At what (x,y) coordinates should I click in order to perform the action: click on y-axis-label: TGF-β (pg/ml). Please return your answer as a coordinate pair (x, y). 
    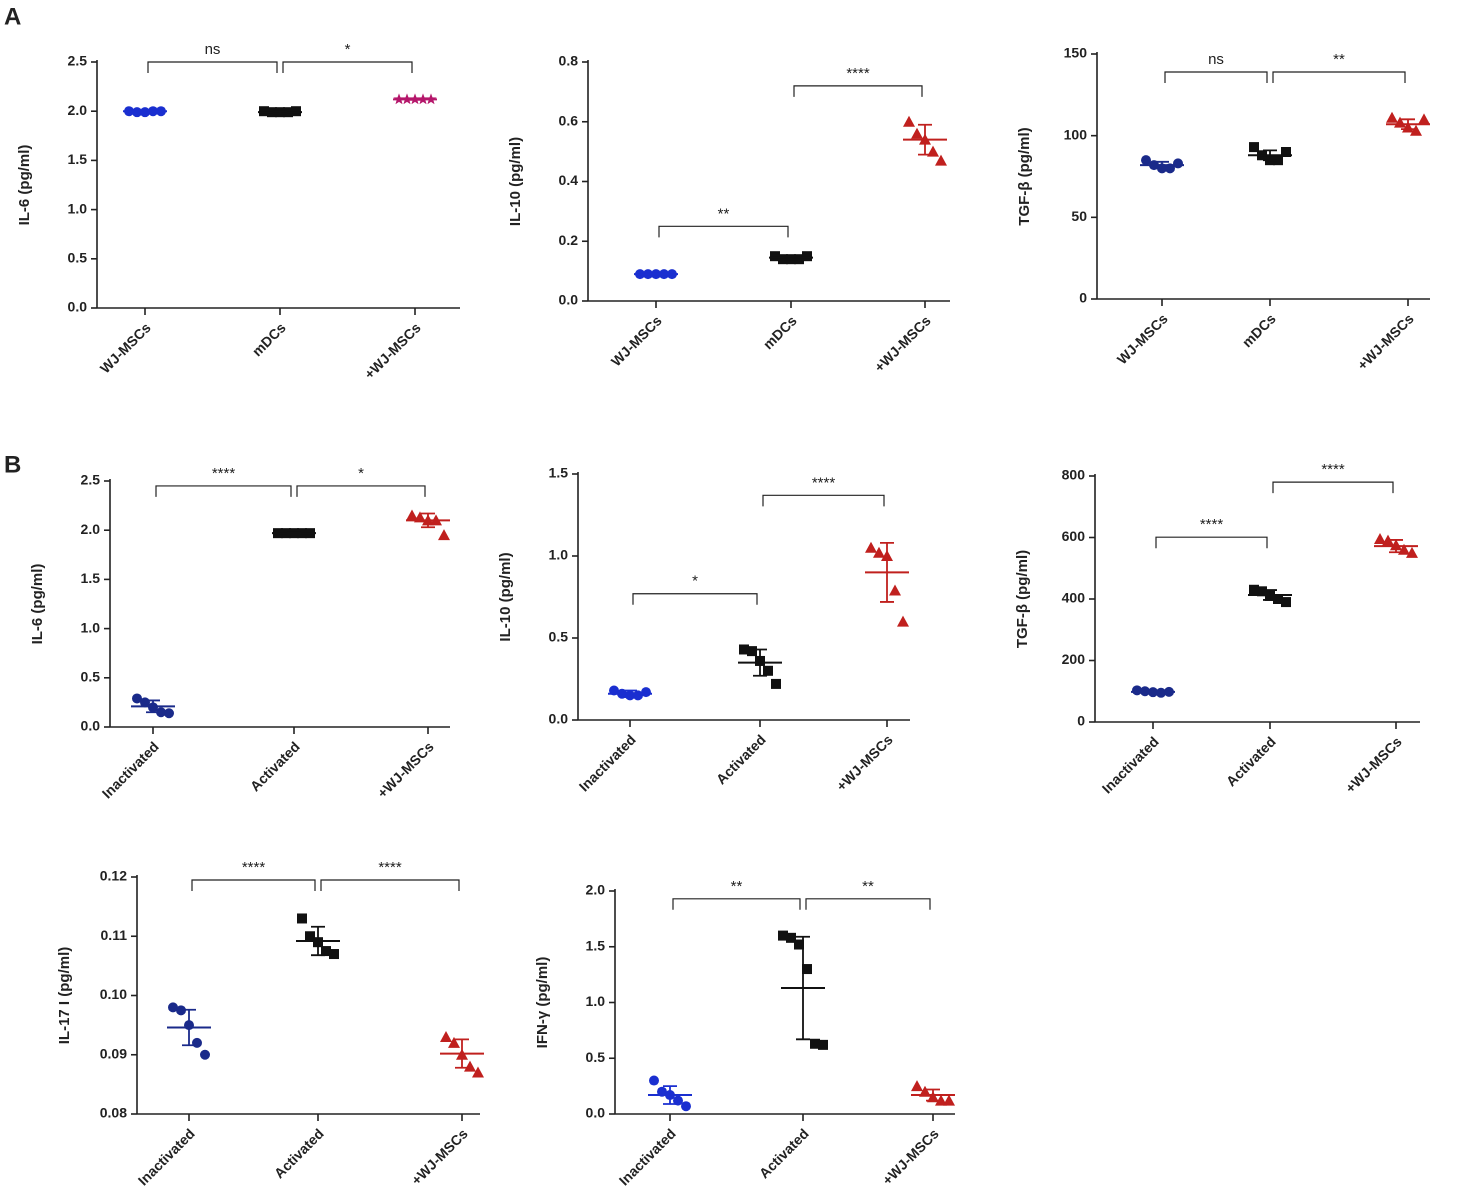
    Looking at the image, I should click on (1024, 176).